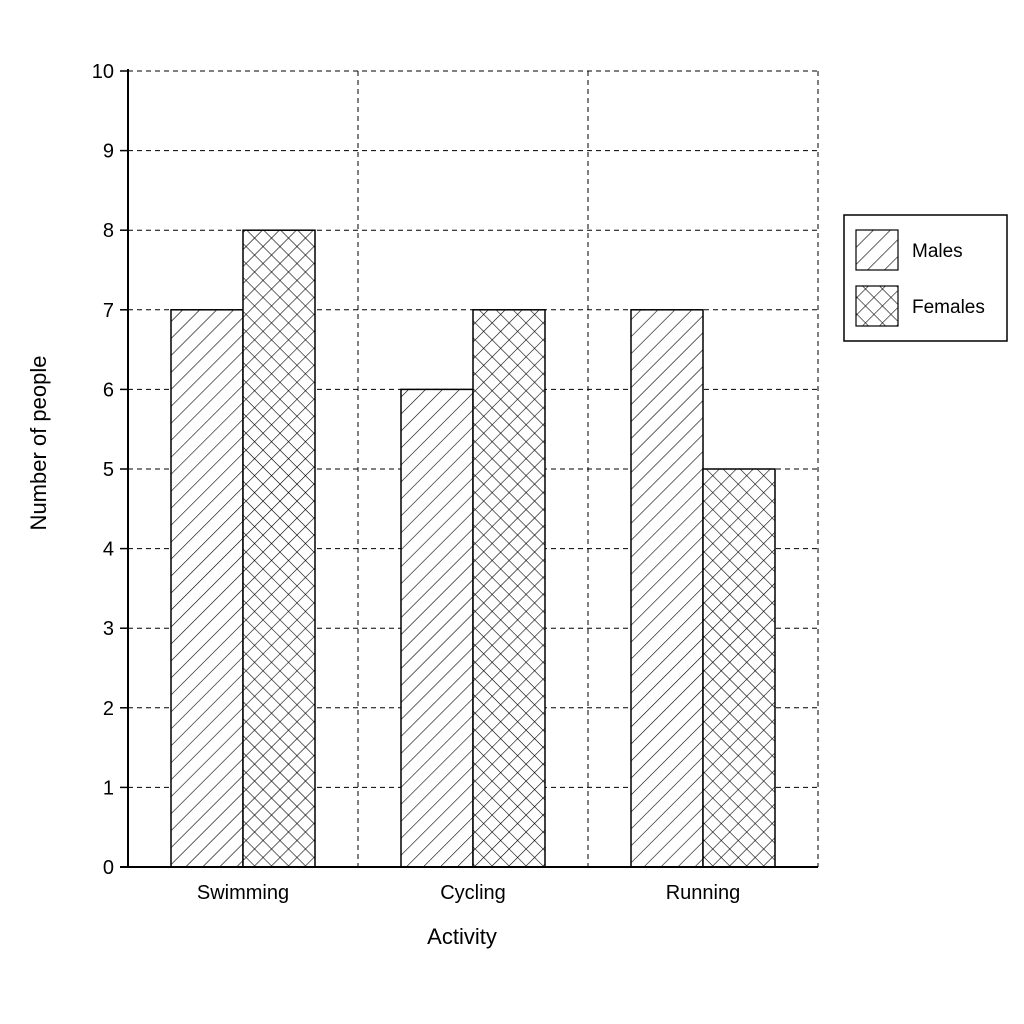  What do you see at coordinates (473, 893) in the screenshot?
I see `x-tick-label: Cycling` at bounding box center [473, 893].